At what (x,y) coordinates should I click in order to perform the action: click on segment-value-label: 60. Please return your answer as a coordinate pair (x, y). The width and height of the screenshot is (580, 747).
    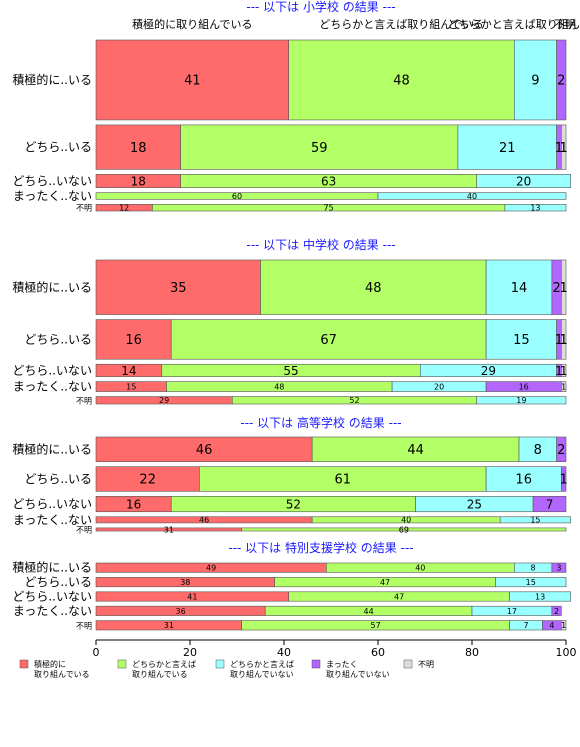
    Looking at the image, I should click on (237, 196).